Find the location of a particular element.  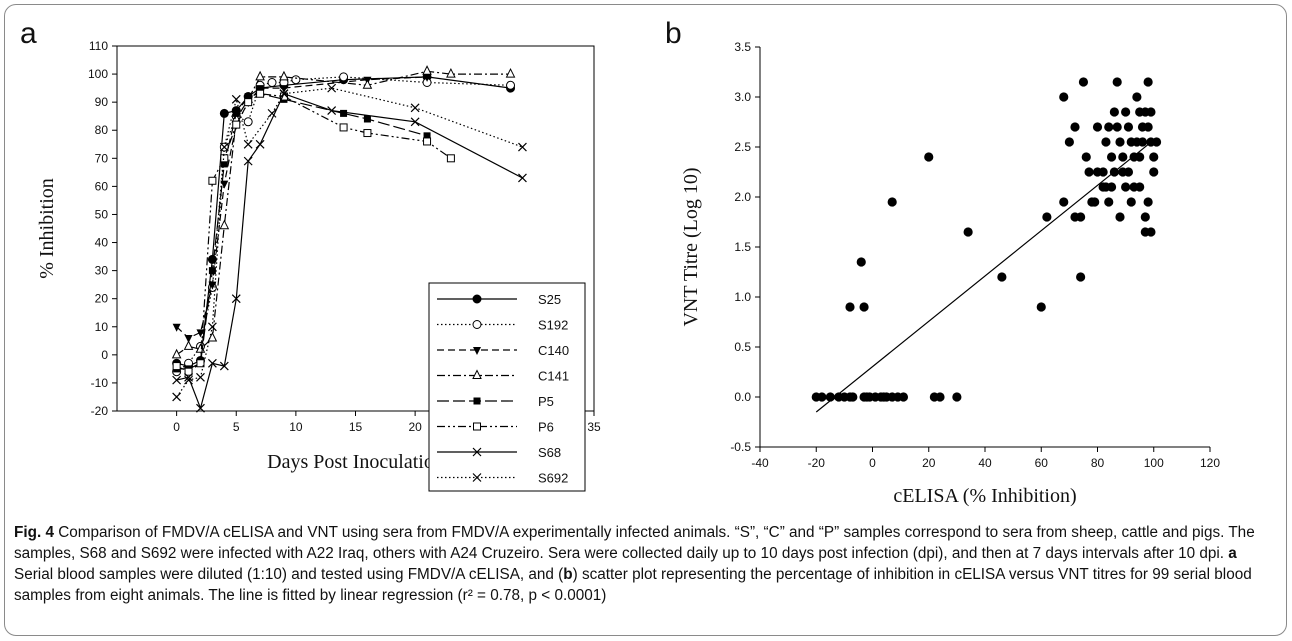

y-tick-label-b: 0.0 is located at coordinates (742, 397).